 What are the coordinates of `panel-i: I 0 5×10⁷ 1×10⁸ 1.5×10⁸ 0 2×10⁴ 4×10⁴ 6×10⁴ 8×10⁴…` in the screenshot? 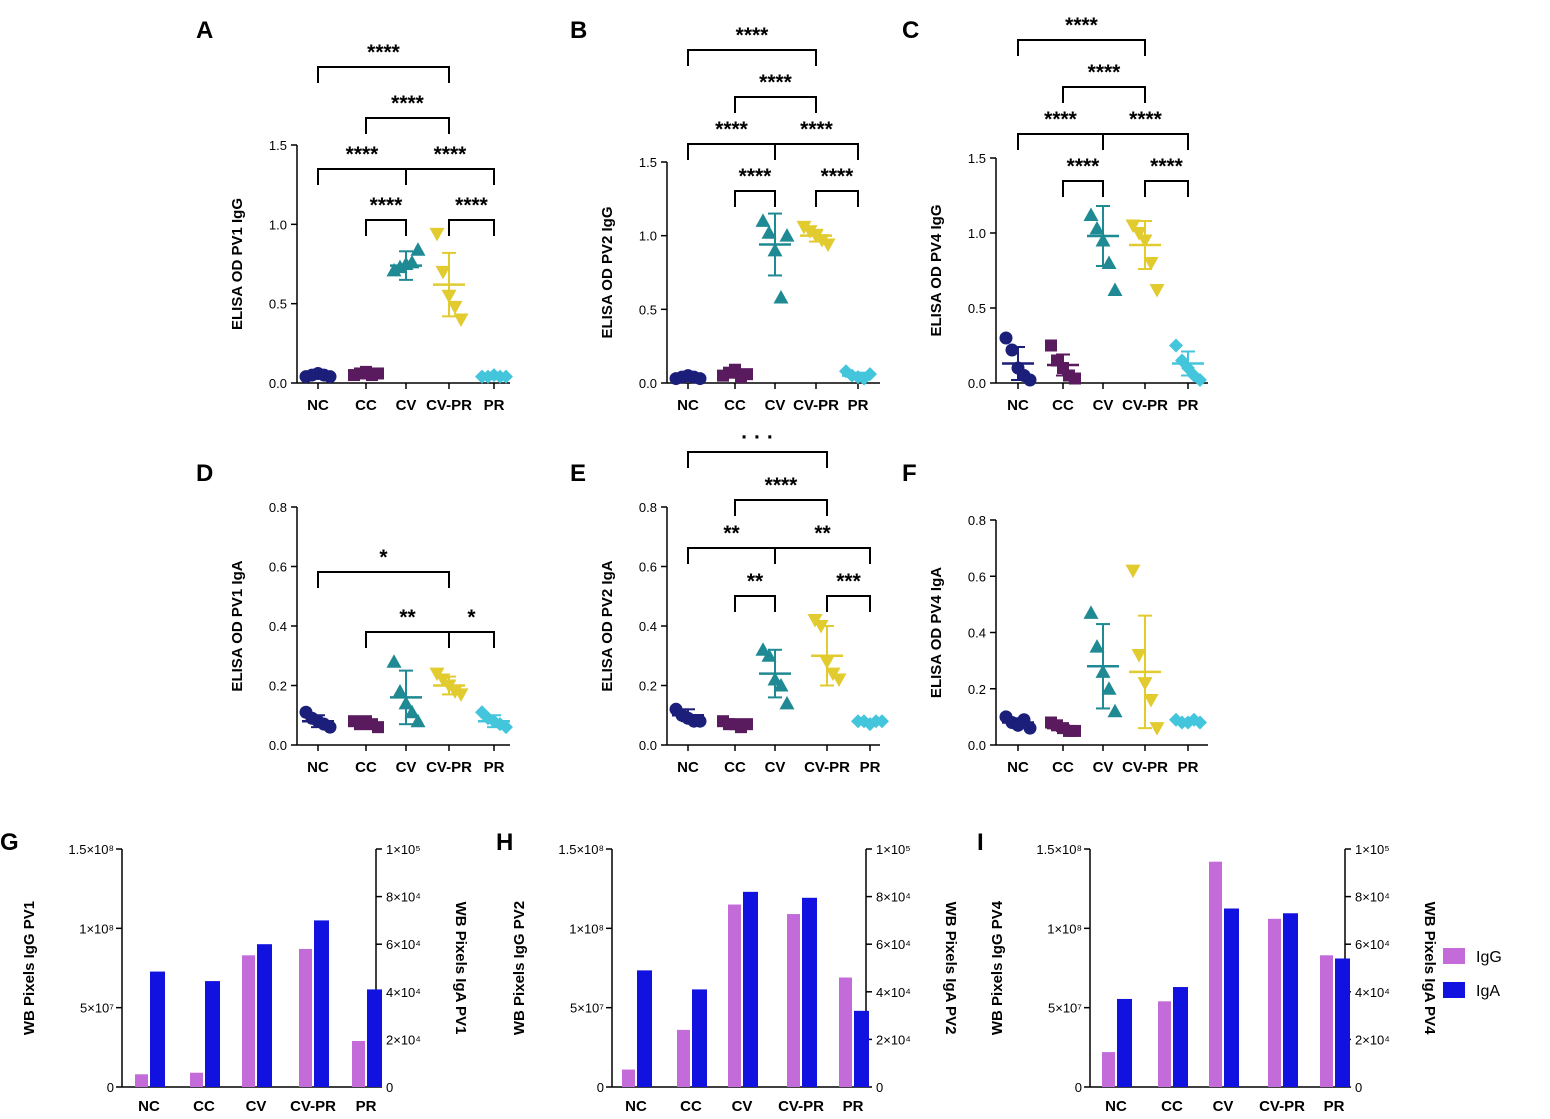 It's located at (1207, 972).